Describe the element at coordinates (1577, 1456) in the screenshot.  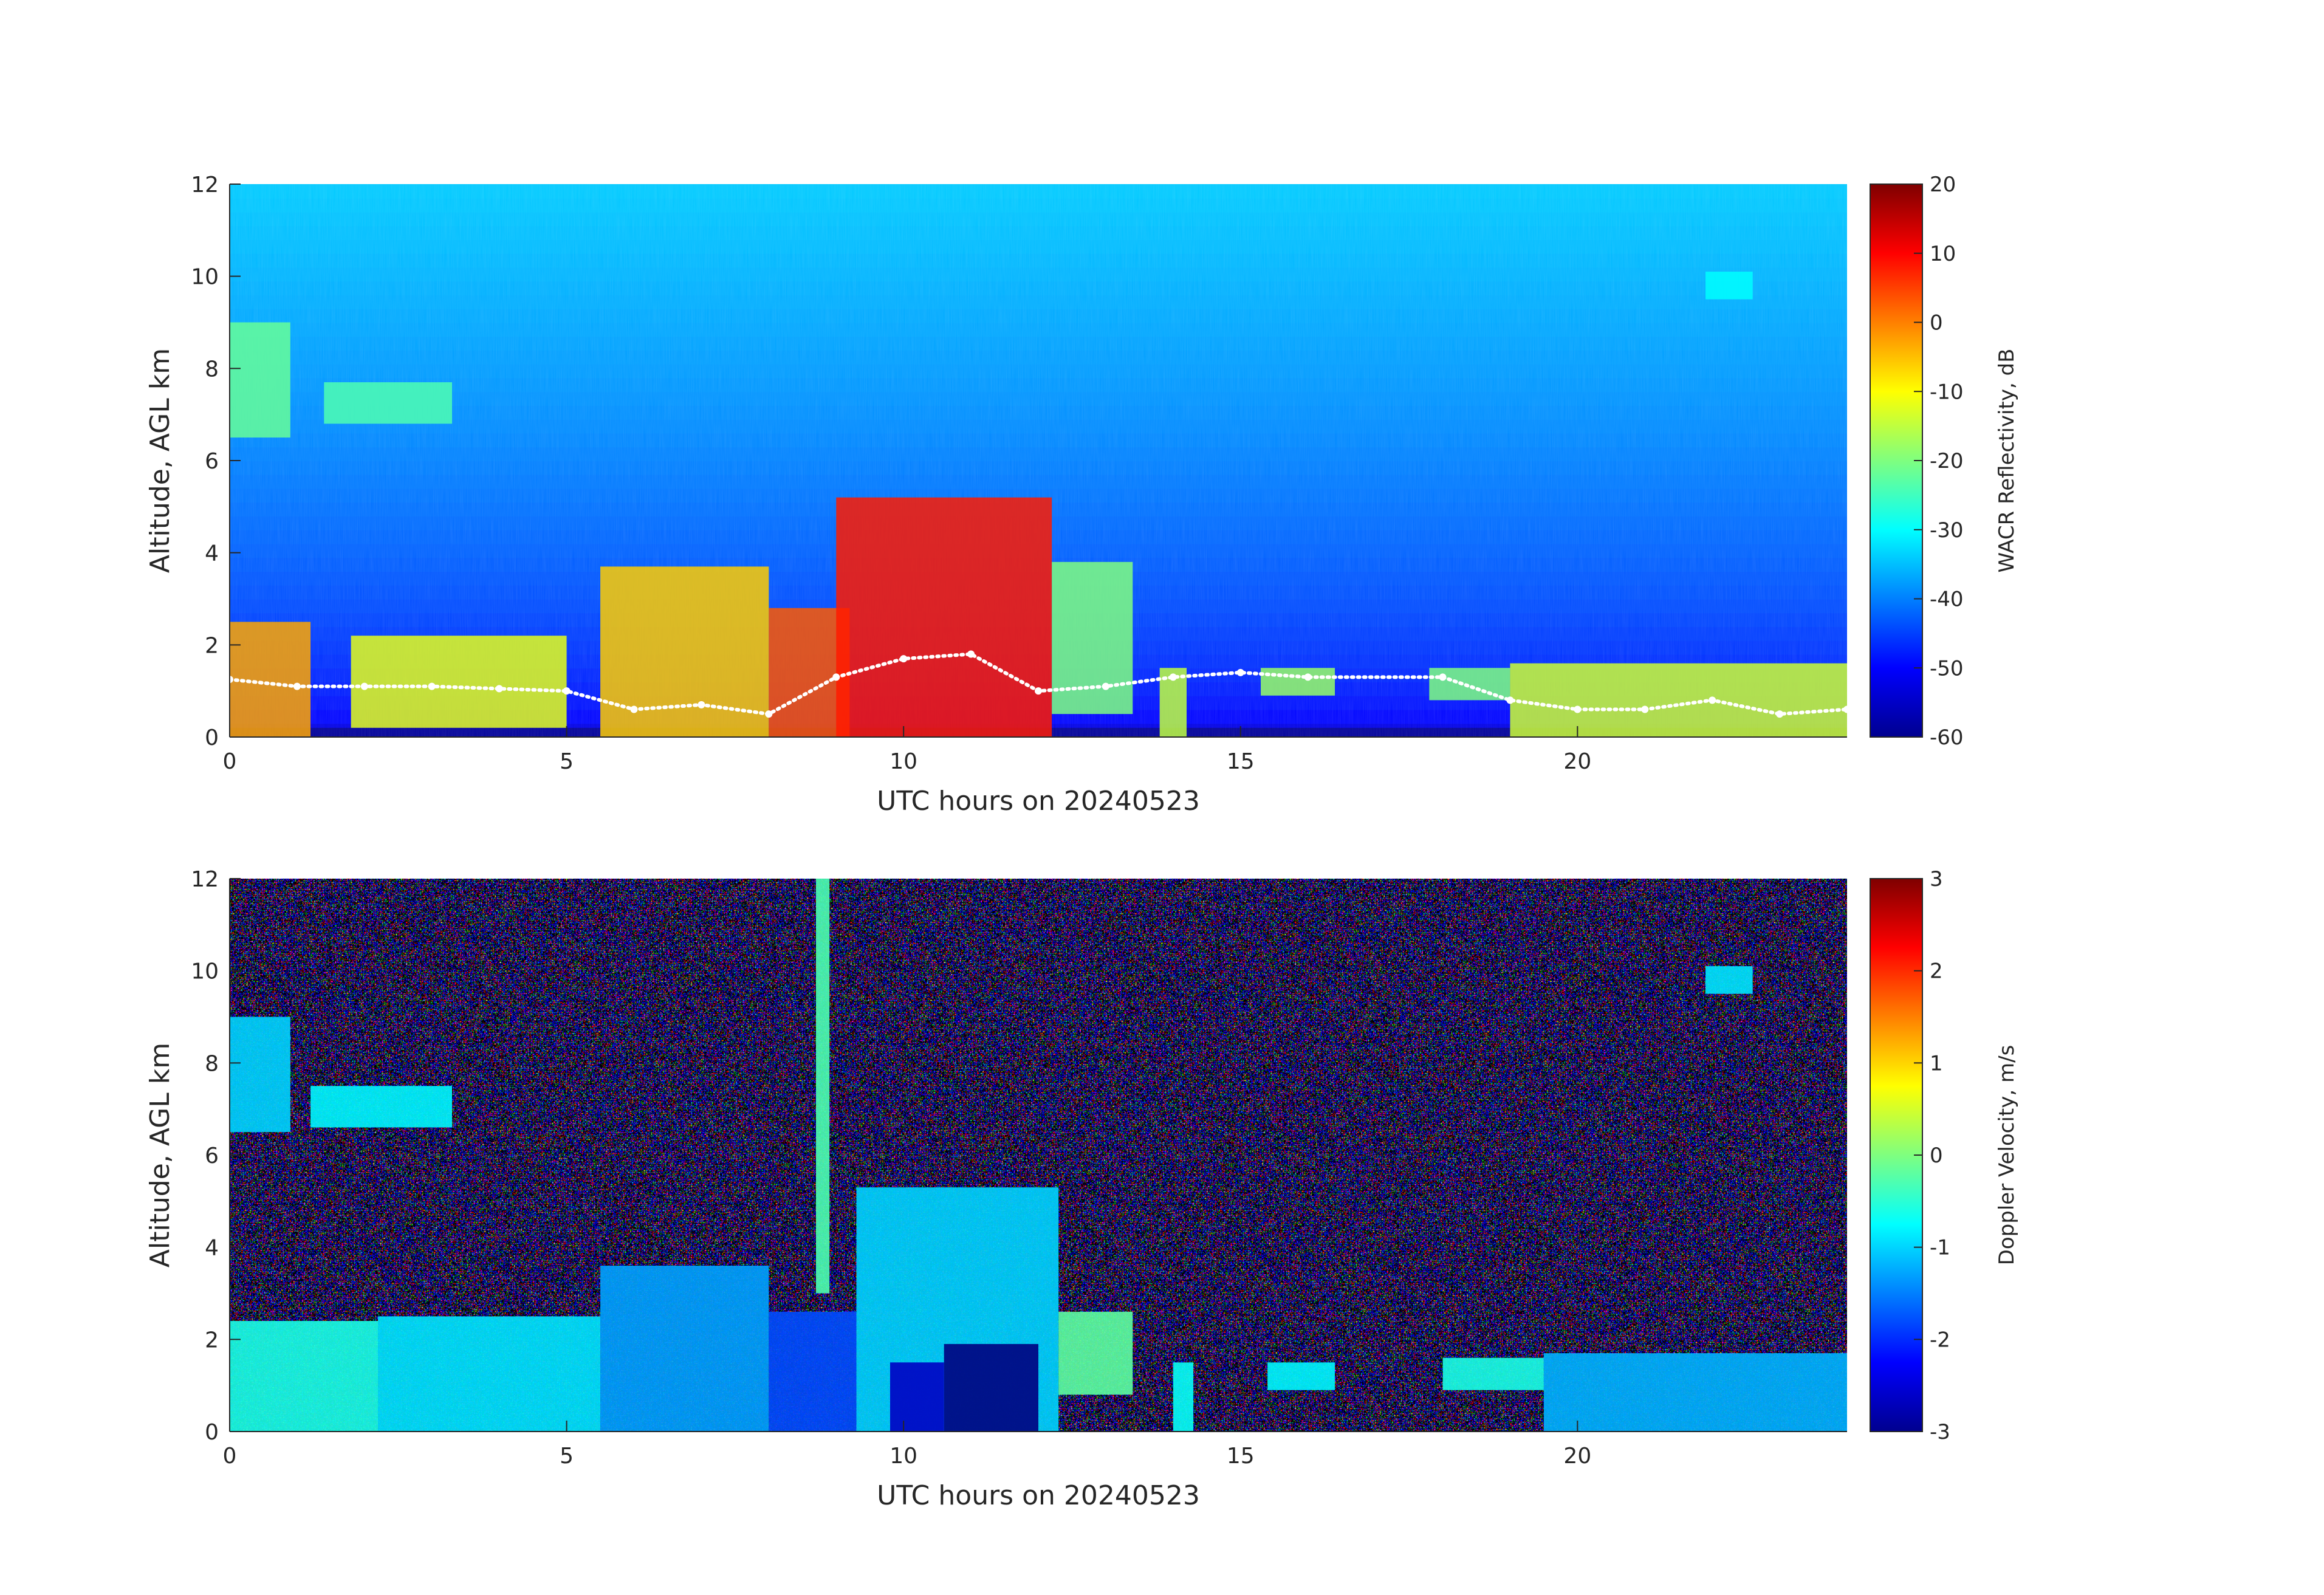
I see `x-tick-label: 20` at that location.